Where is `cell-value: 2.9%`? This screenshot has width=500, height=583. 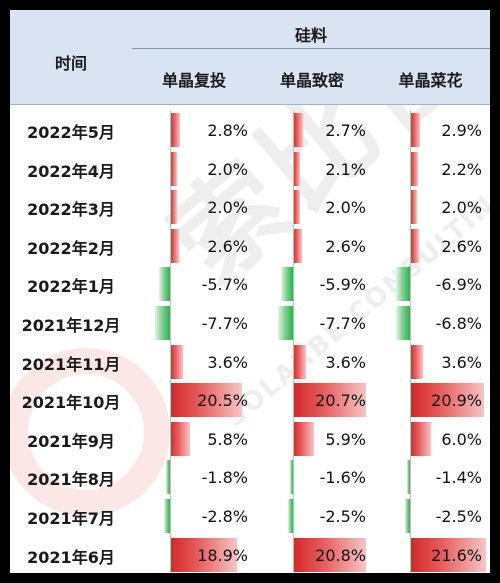
cell-value: 2.9% is located at coordinates (461, 130).